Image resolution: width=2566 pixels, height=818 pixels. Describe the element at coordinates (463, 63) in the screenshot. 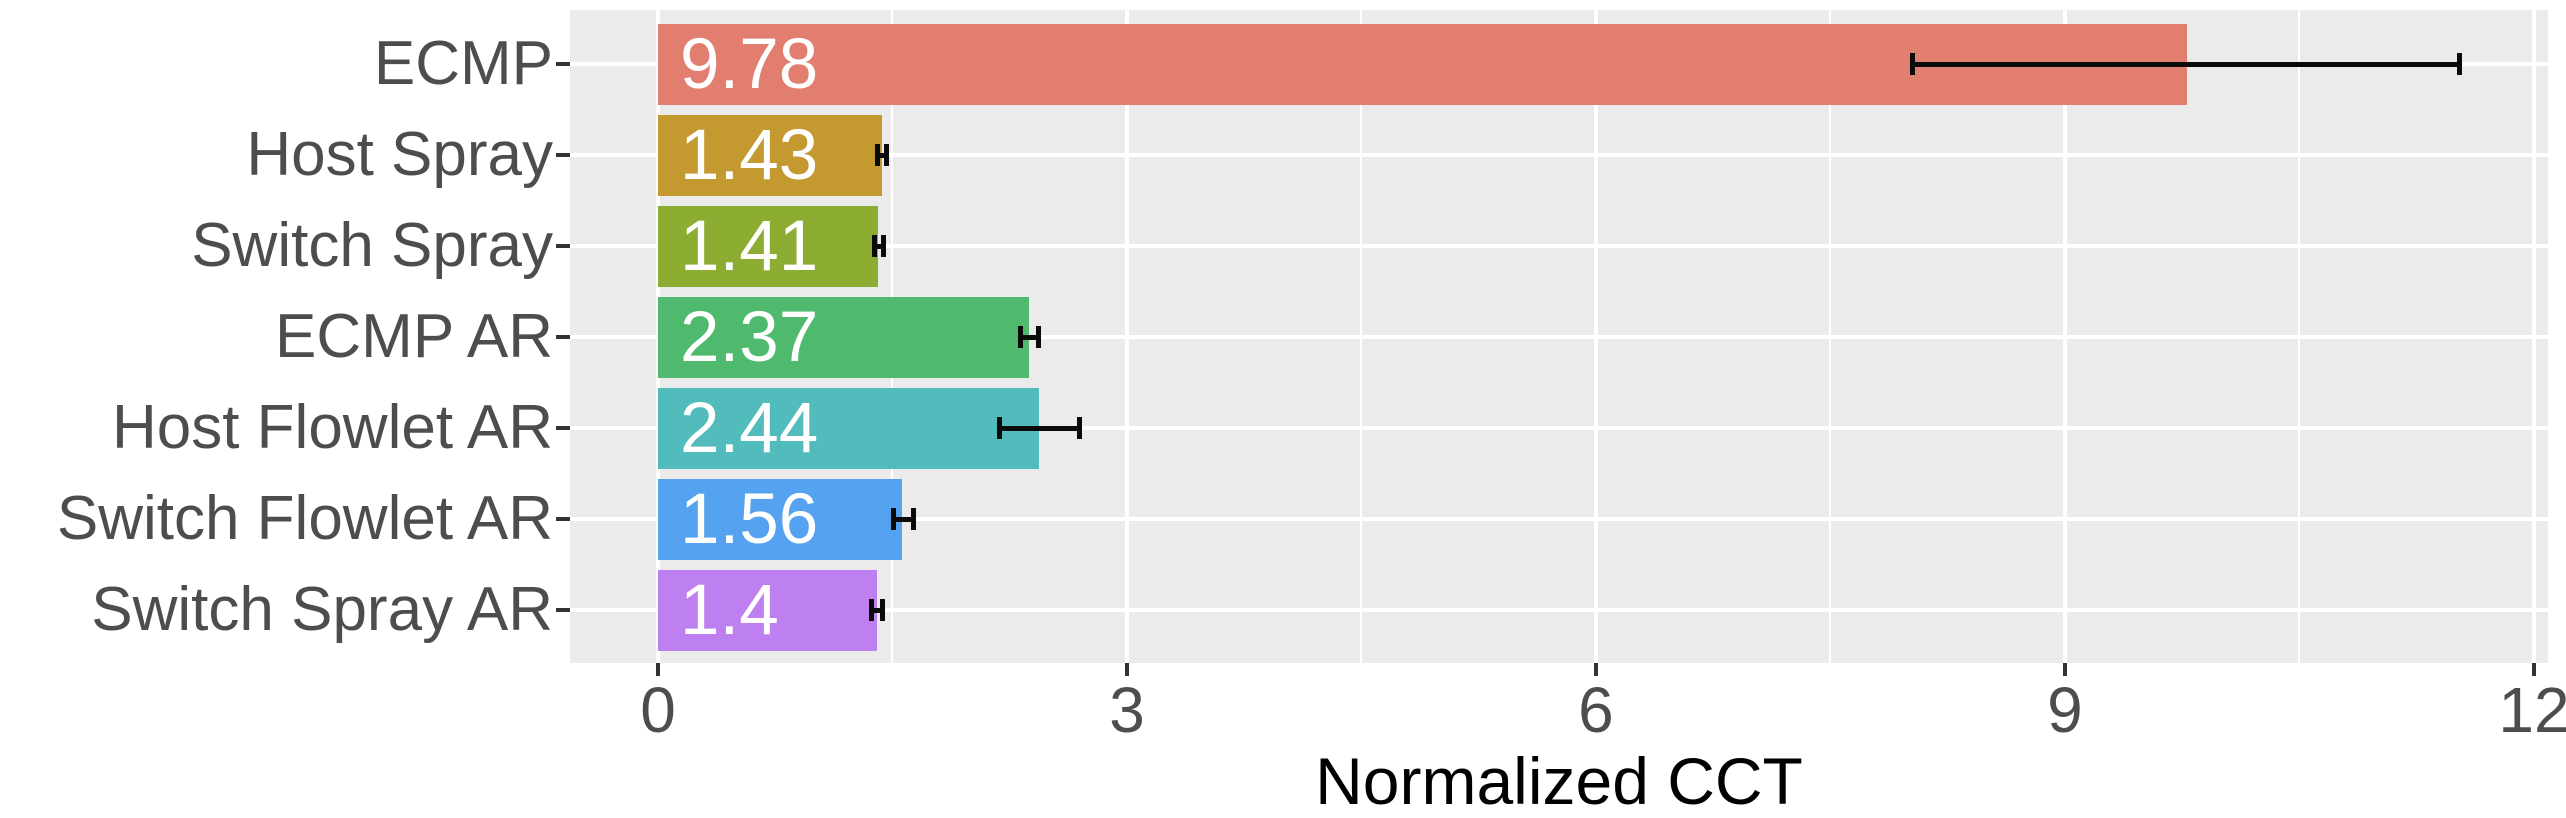

I see `y-axis-label: ECMP` at that location.